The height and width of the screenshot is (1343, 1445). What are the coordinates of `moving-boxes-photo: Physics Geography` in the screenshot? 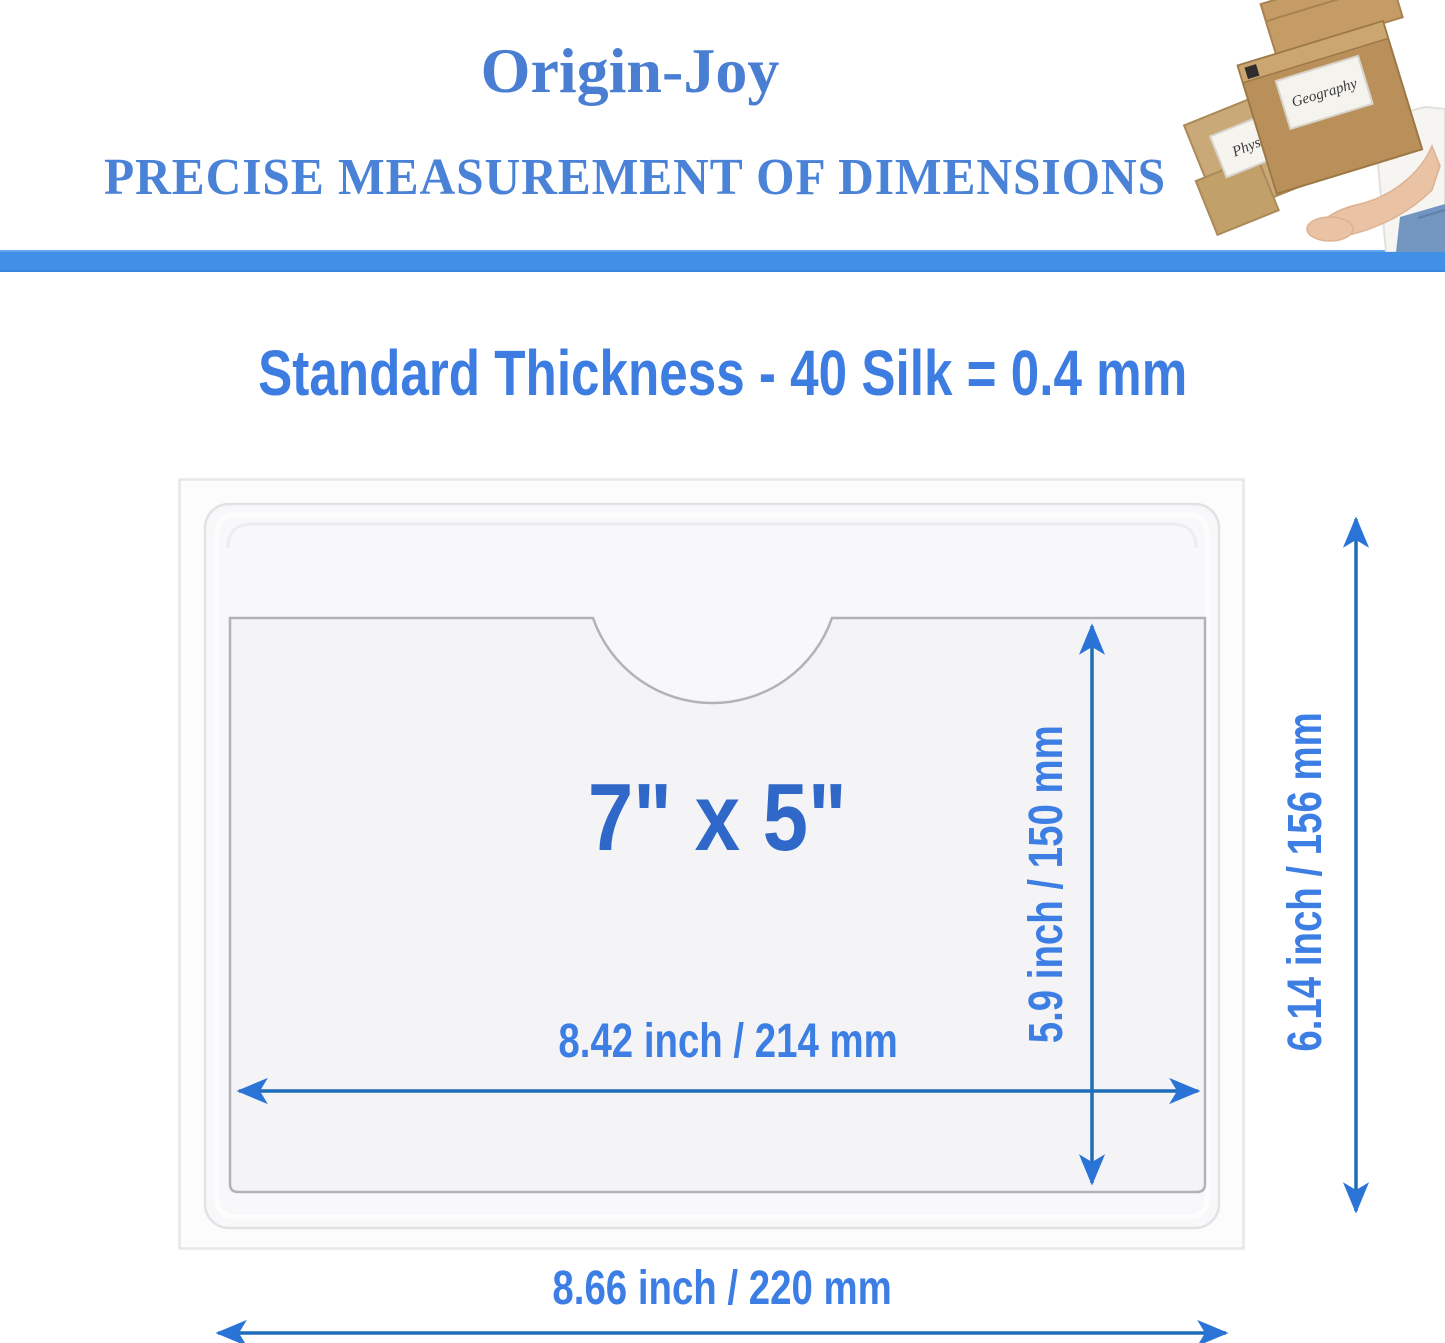 It's located at (1313, 126).